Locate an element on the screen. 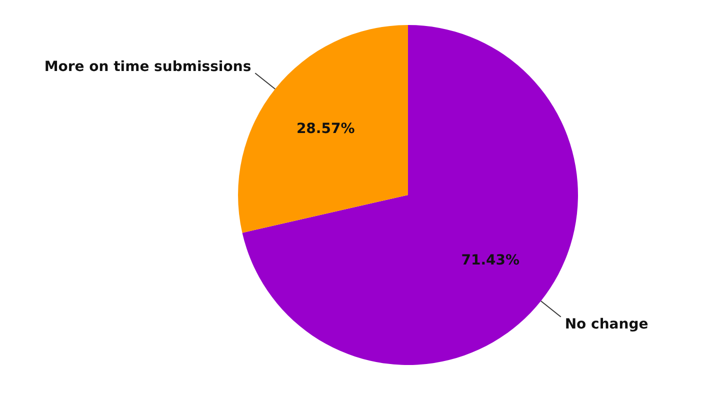 The image size is (706, 413). data-label: 28.57% is located at coordinates (325, 129).